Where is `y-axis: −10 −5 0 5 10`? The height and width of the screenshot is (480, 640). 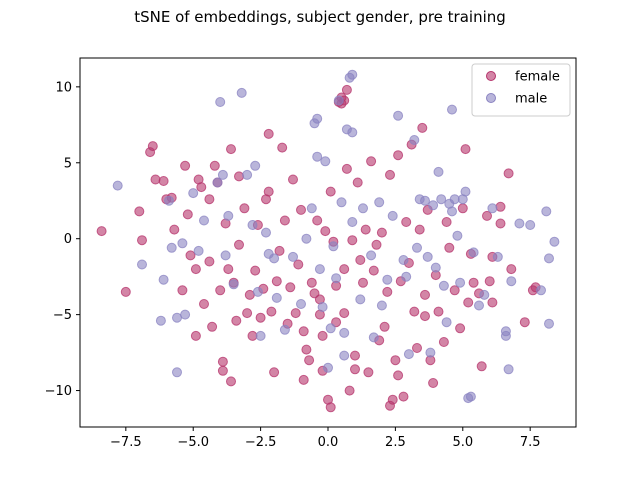
y-axis: −10 −5 0 5 10 is located at coordinates (62, 239).